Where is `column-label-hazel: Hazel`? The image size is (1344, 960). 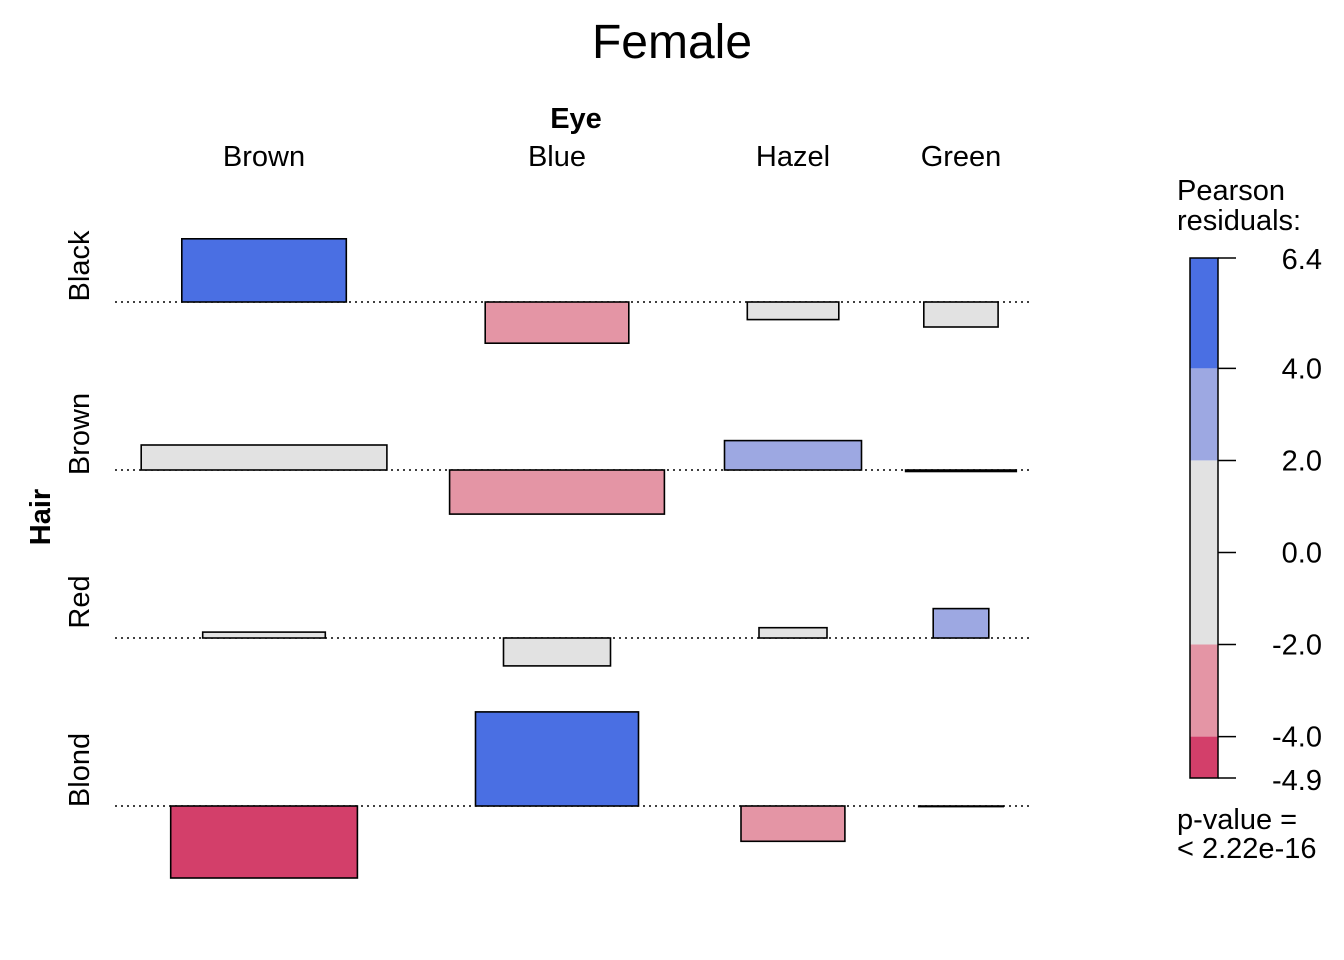
column-label-hazel: Hazel is located at coordinates (793, 157).